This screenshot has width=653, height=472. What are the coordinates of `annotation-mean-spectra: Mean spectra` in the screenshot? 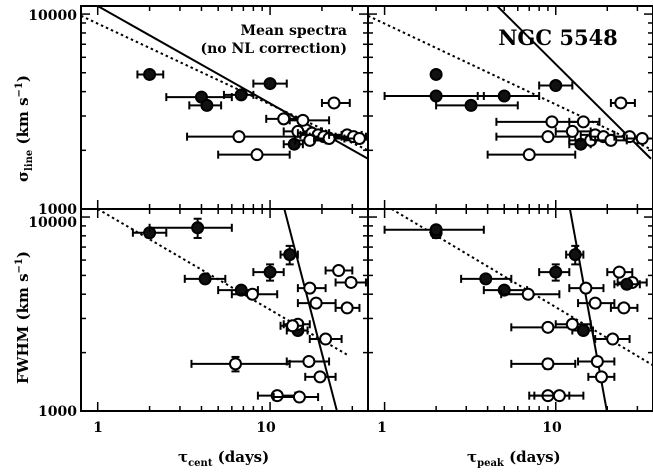 It's located at (293, 31).